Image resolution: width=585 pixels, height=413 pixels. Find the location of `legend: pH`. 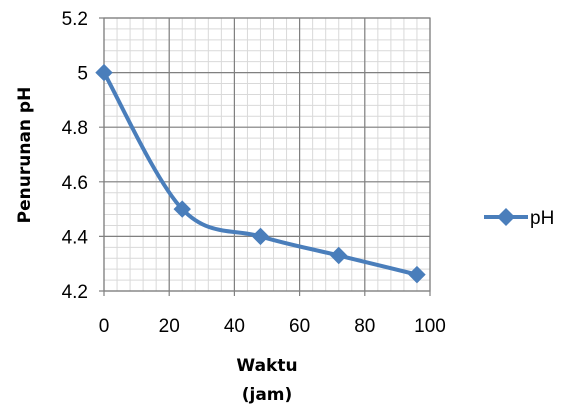

legend: pH is located at coordinates (519, 218).